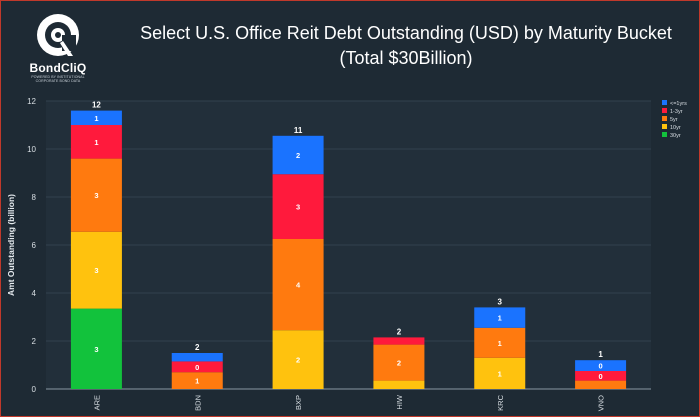 The width and height of the screenshot is (700, 417). Describe the element at coordinates (676, 112) in the screenshot. I see `legend-label: 1-3yr` at that location.